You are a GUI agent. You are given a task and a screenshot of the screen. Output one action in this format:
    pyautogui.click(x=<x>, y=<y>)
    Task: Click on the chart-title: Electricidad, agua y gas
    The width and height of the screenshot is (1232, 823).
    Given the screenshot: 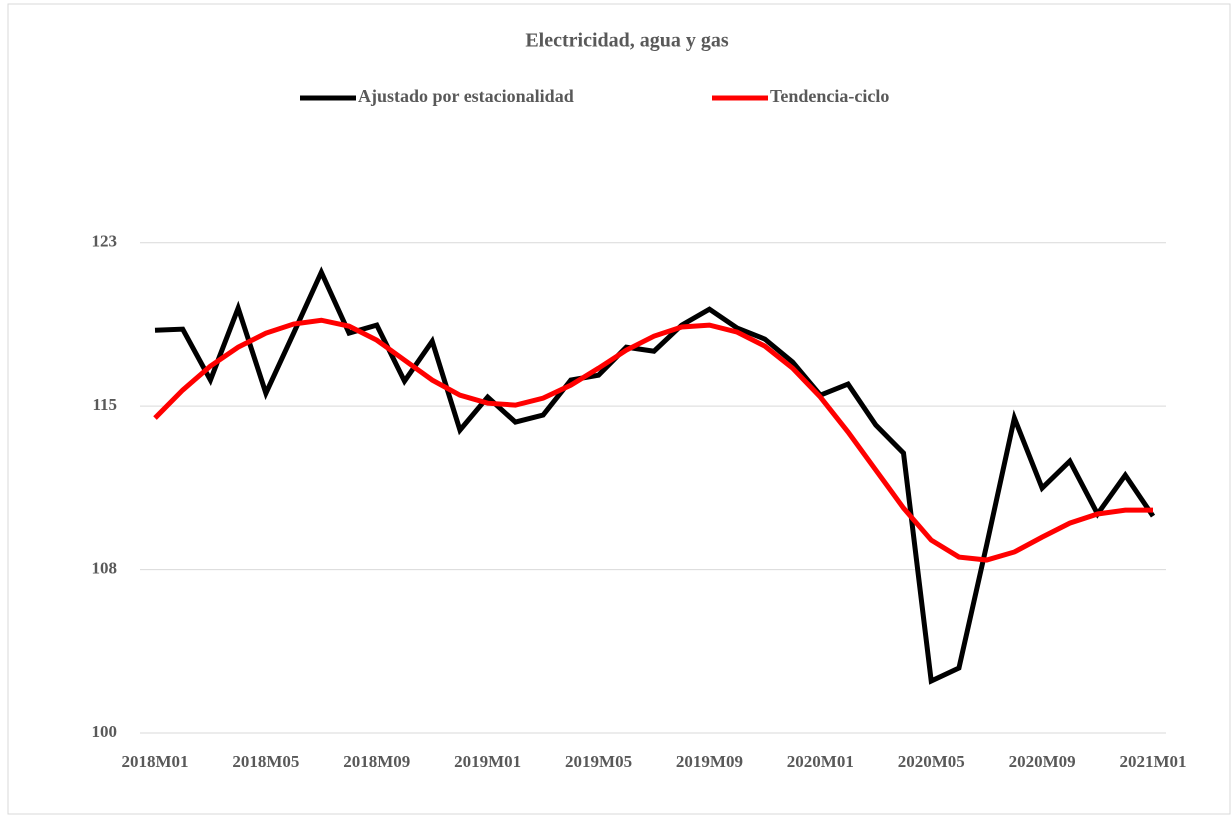 What is the action you would take?
    pyautogui.click(x=627, y=41)
    